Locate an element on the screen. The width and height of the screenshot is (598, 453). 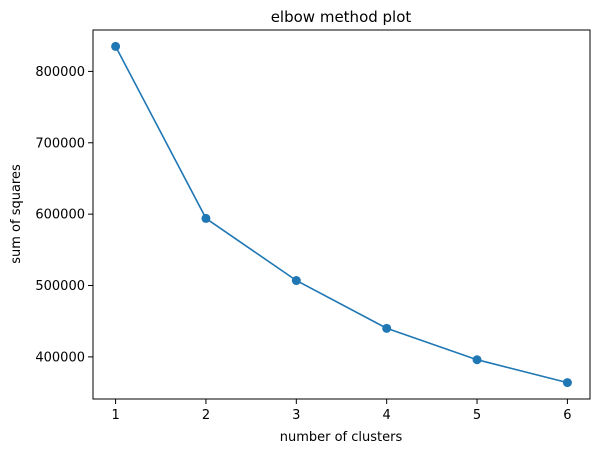
x-axis: 1 2 3 4 5 6 is located at coordinates (341, 411).